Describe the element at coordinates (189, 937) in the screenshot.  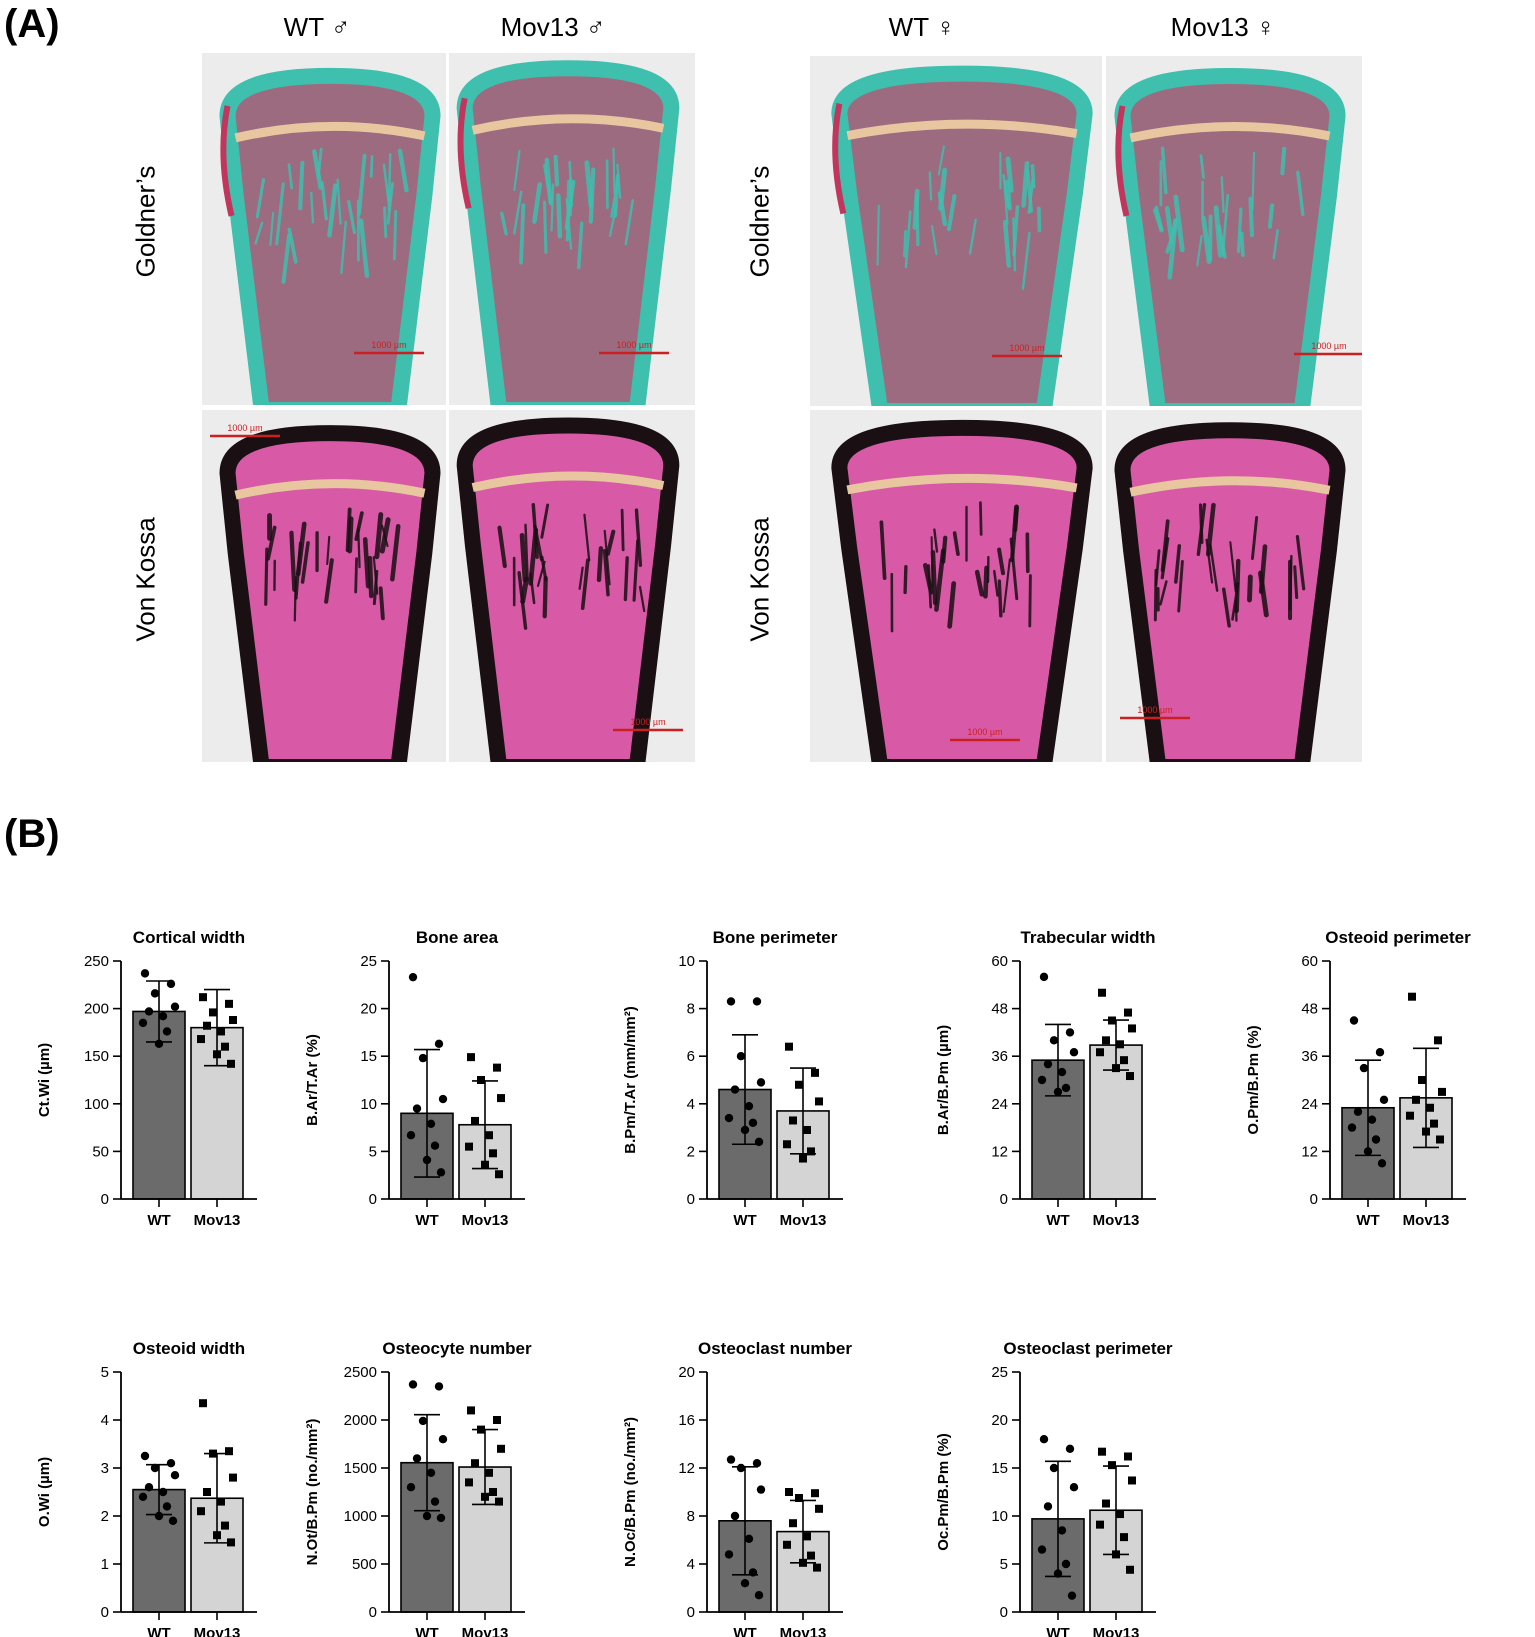
I see `chart-title: Cortical width` at that location.